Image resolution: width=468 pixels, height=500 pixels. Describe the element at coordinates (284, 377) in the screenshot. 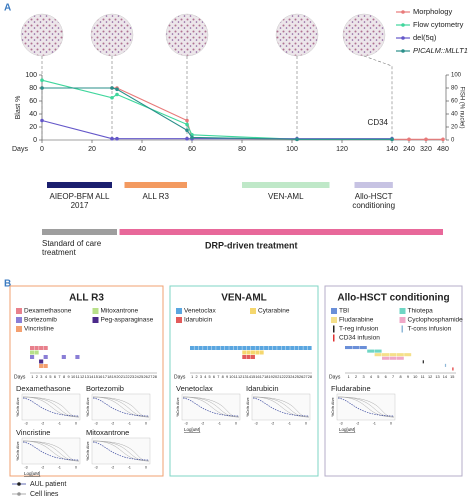

I see `day-label: 22` at that location.